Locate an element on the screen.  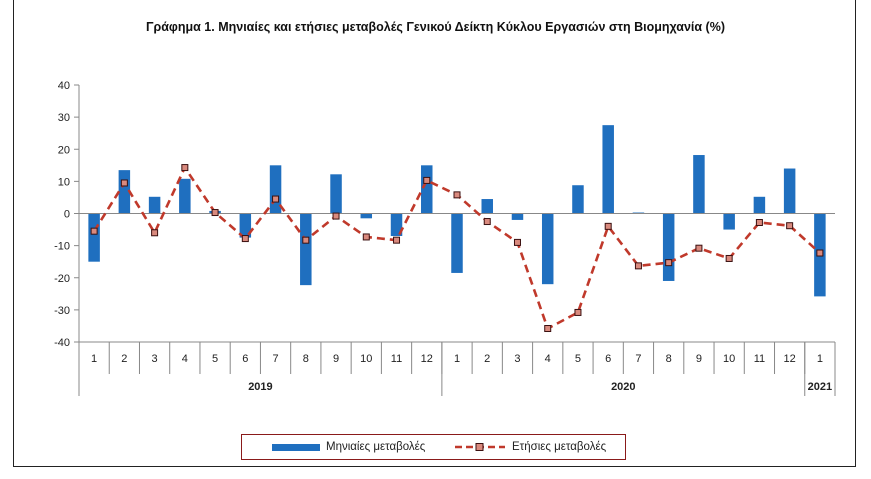
legend-swatch-monthly is located at coordinates (296, 447).